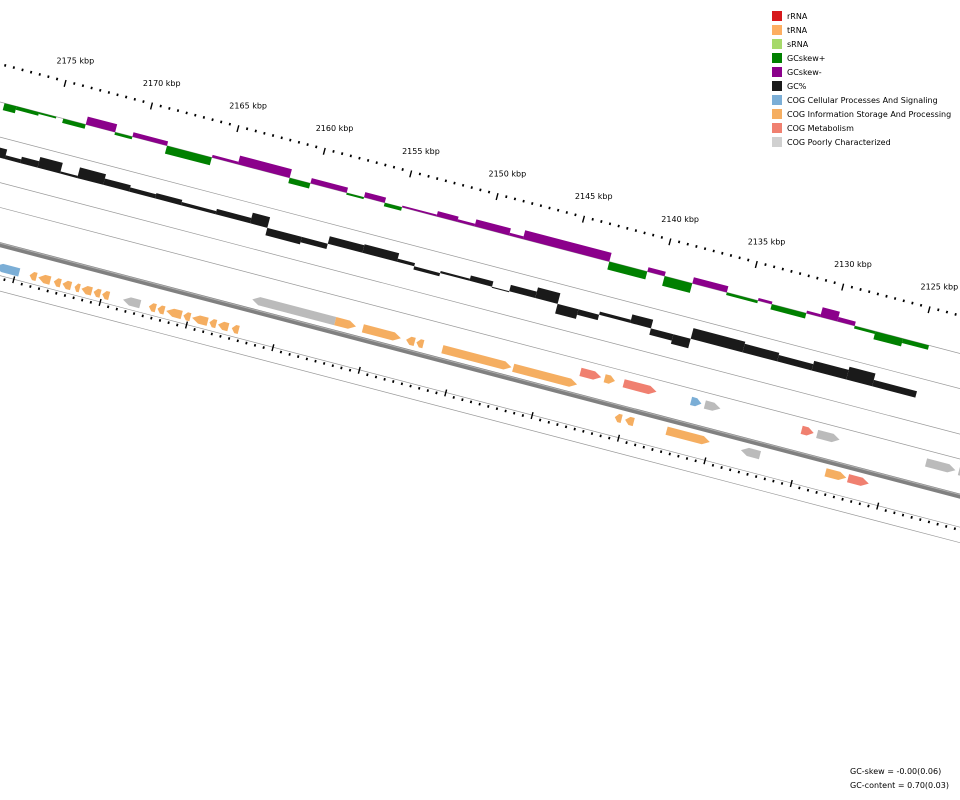 The width and height of the screenshot is (960, 800). What do you see at coordinates (777, 114) in the screenshot?
I see `legend-swatch` at bounding box center [777, 114].